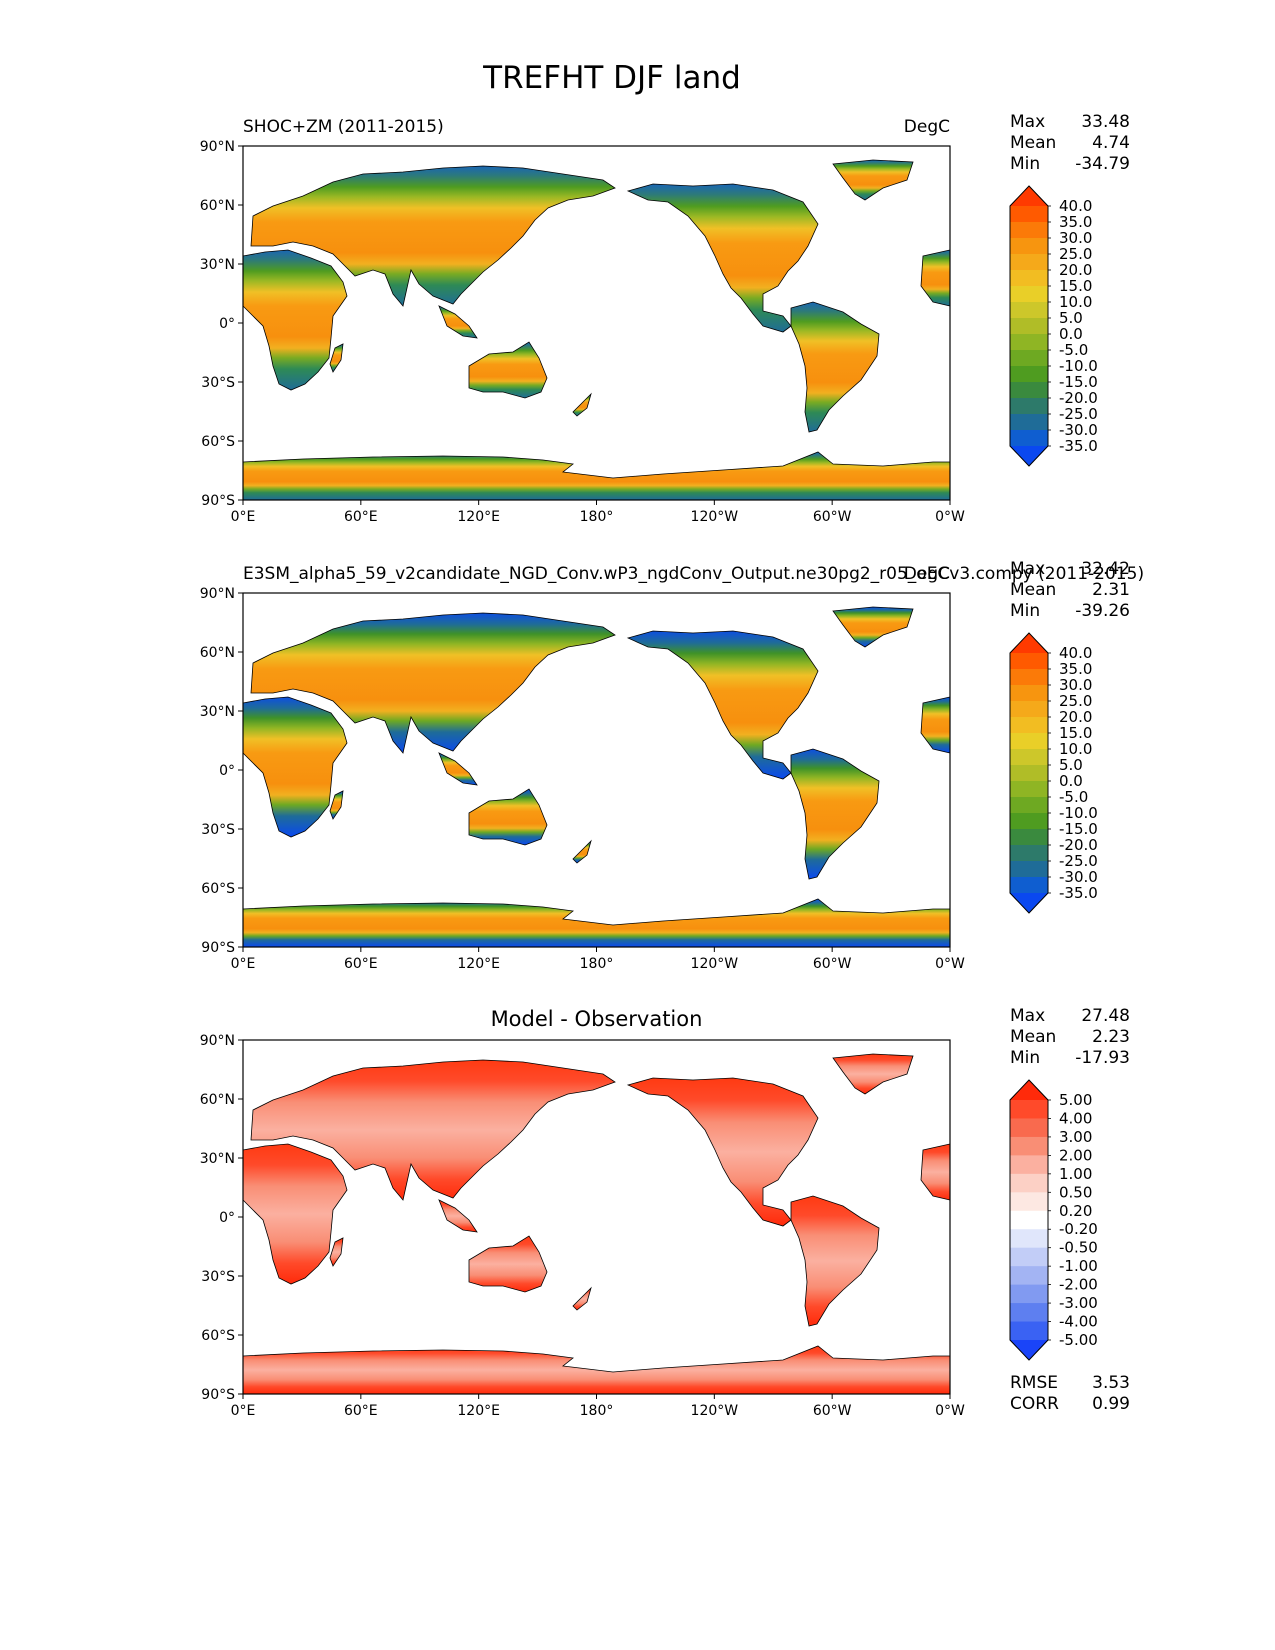  I want to click on colorbar-tick-label: -10.0, so click(1078, 366).